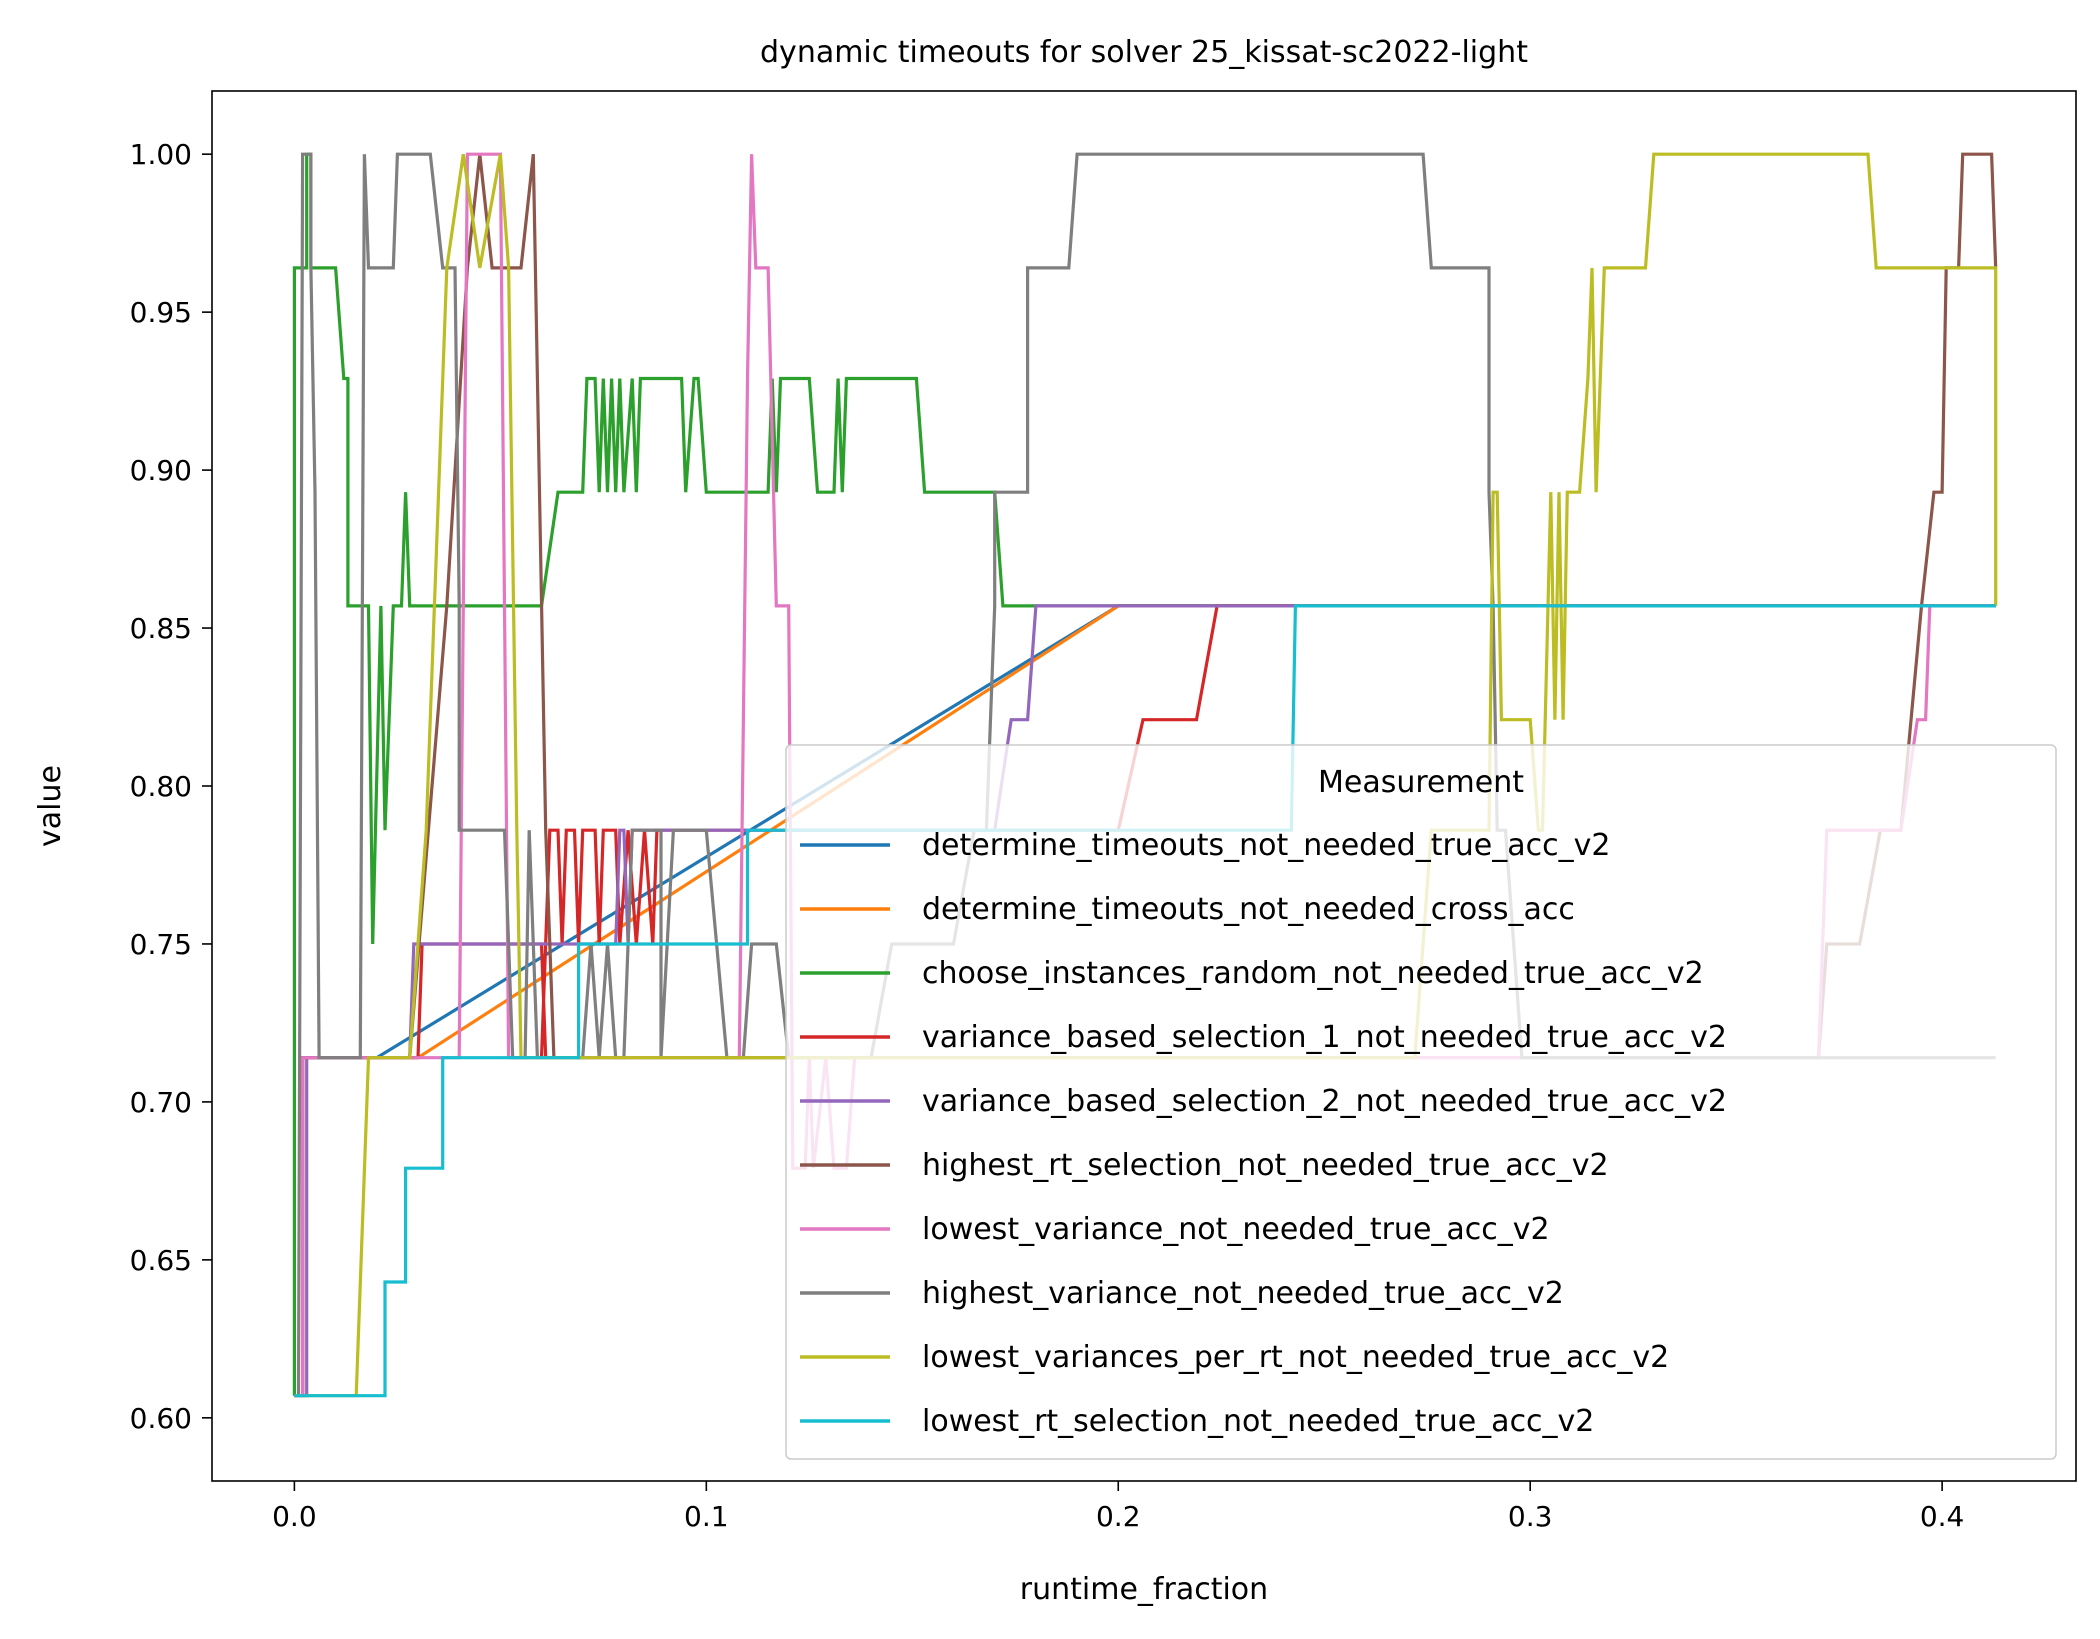 The height and width of the screenshot is (1639, 2100). What do you see at coordinates (161, 628) in the screenshot?
I see `y-tick-label: 0.85` at bounding box center [161, 628].